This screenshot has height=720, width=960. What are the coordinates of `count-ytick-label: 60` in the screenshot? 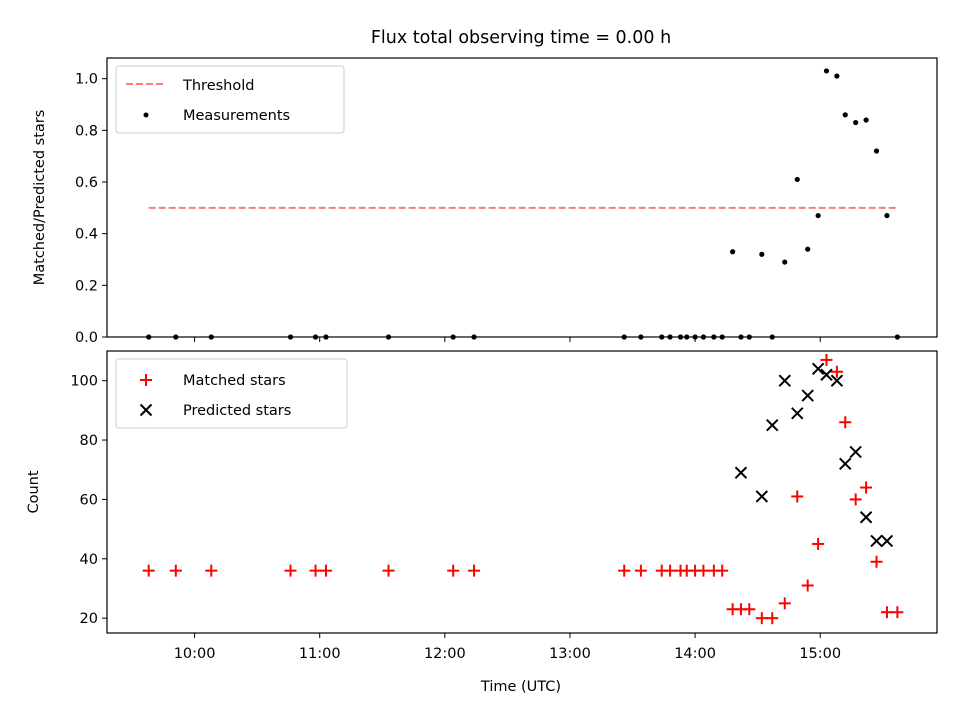 It's located at (89, 500).